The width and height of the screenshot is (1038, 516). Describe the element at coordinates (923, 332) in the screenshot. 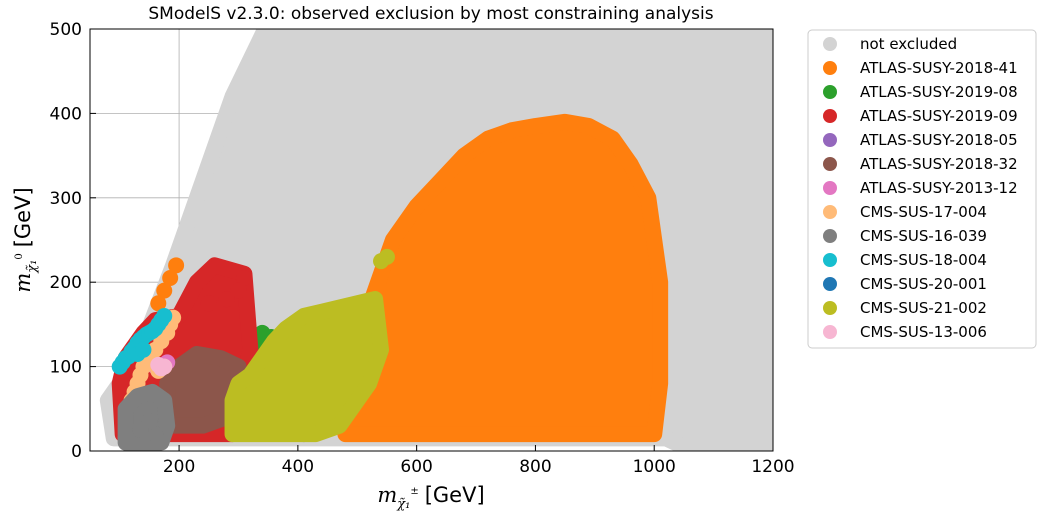

I see `legend-label-cms-sus-13-006: CMS-SUS-13-006` at that location.